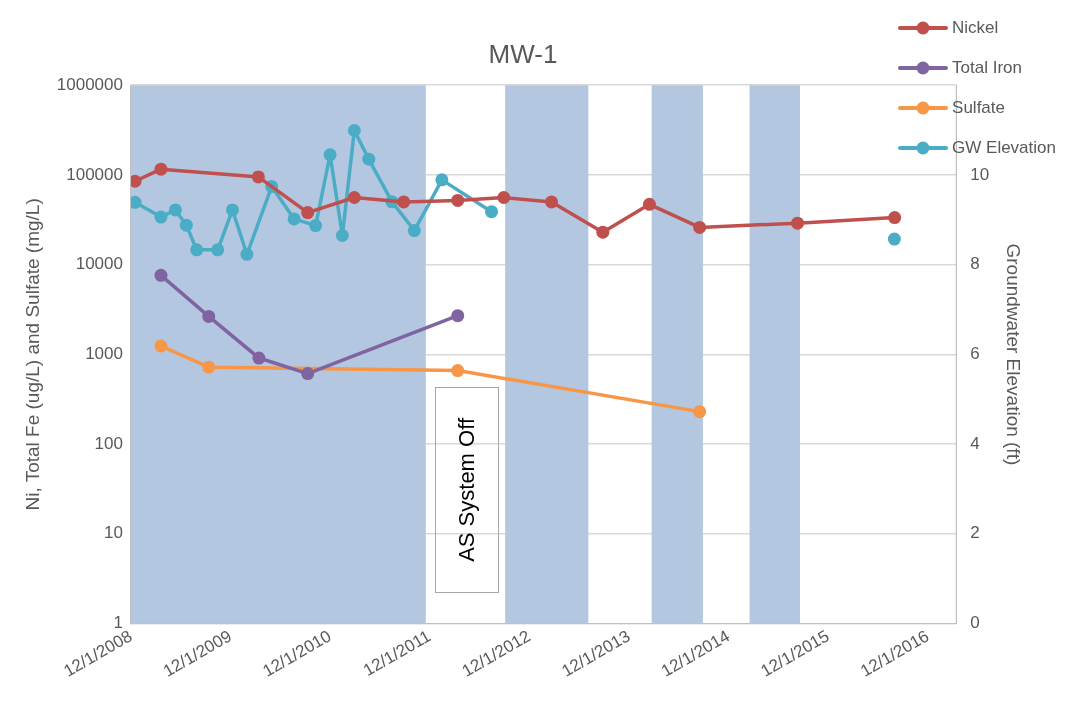 This screenshot has height=725, width=1066. What do you see at coordinates (523, 53) in the screenshot?
I see `chart-title: MW-1` at bounding box center [523, 53].